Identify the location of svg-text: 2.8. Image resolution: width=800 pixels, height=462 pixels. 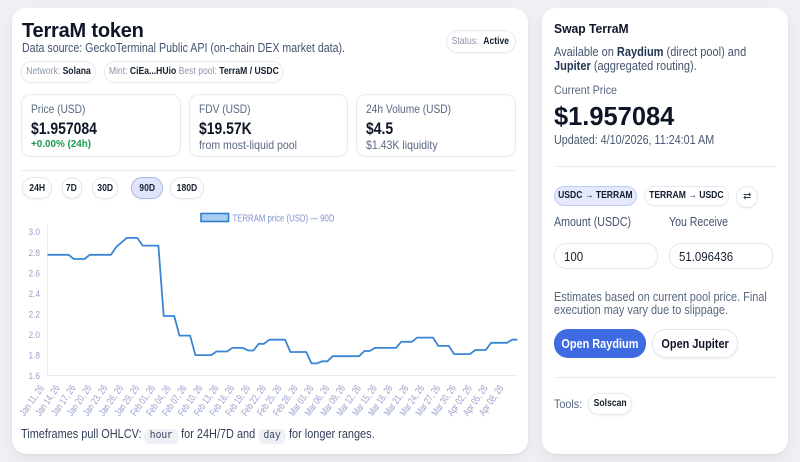
(35, 253).